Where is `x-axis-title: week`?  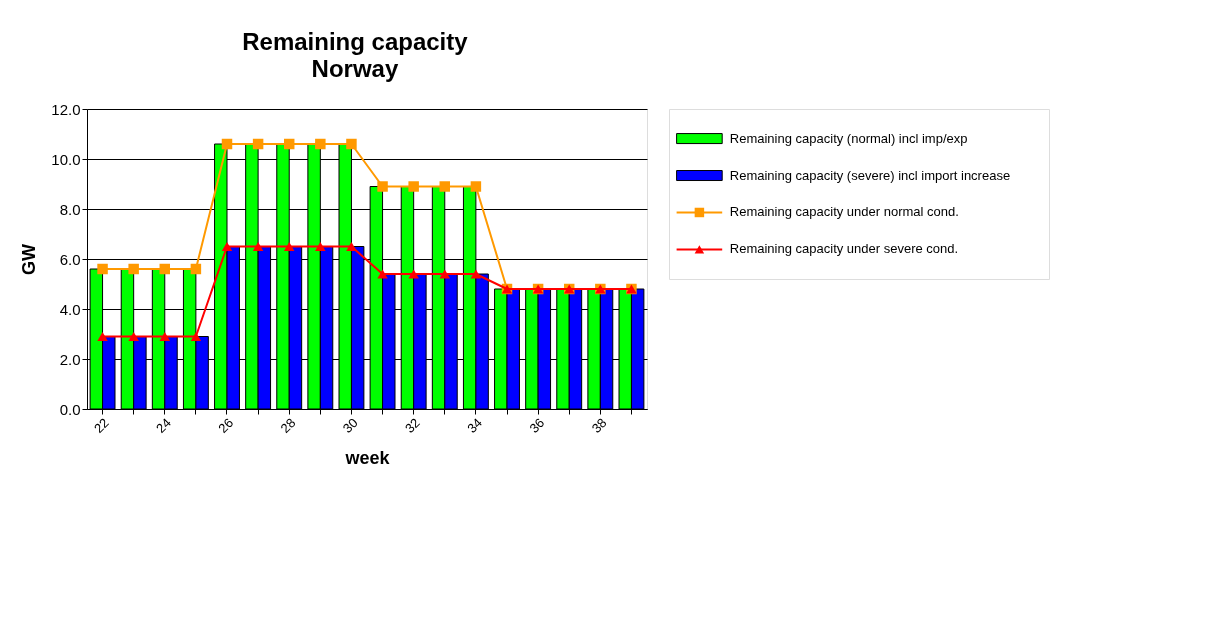 x-axis-title: week is located at coordinates (367, 457).